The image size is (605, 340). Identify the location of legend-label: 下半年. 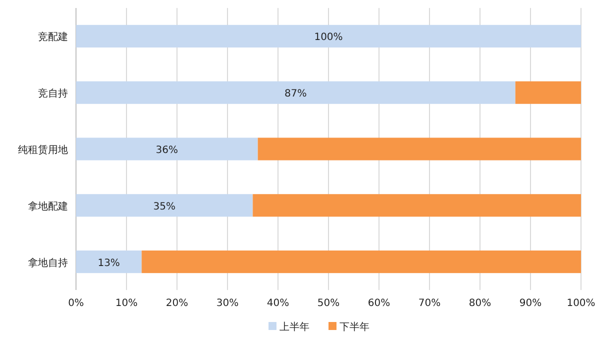
(355, 327).